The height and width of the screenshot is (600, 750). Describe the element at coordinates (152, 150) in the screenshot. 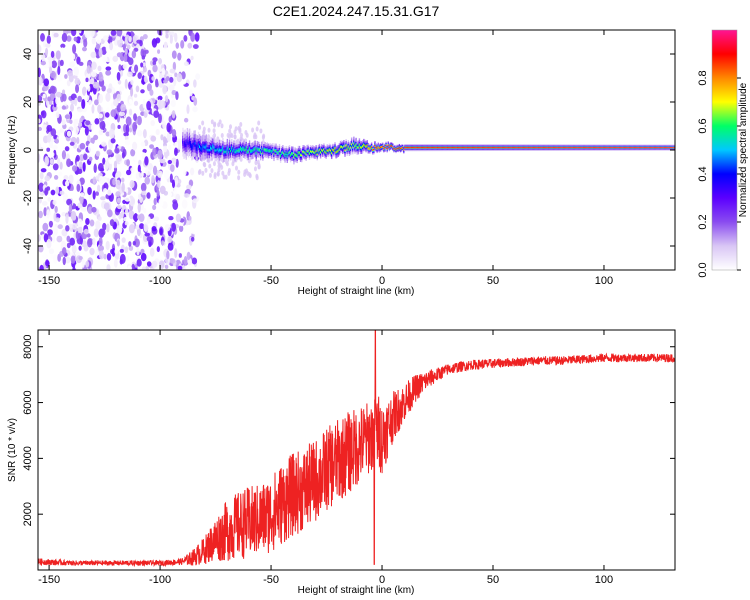

I see `heatmap-noise-cells` at that location.